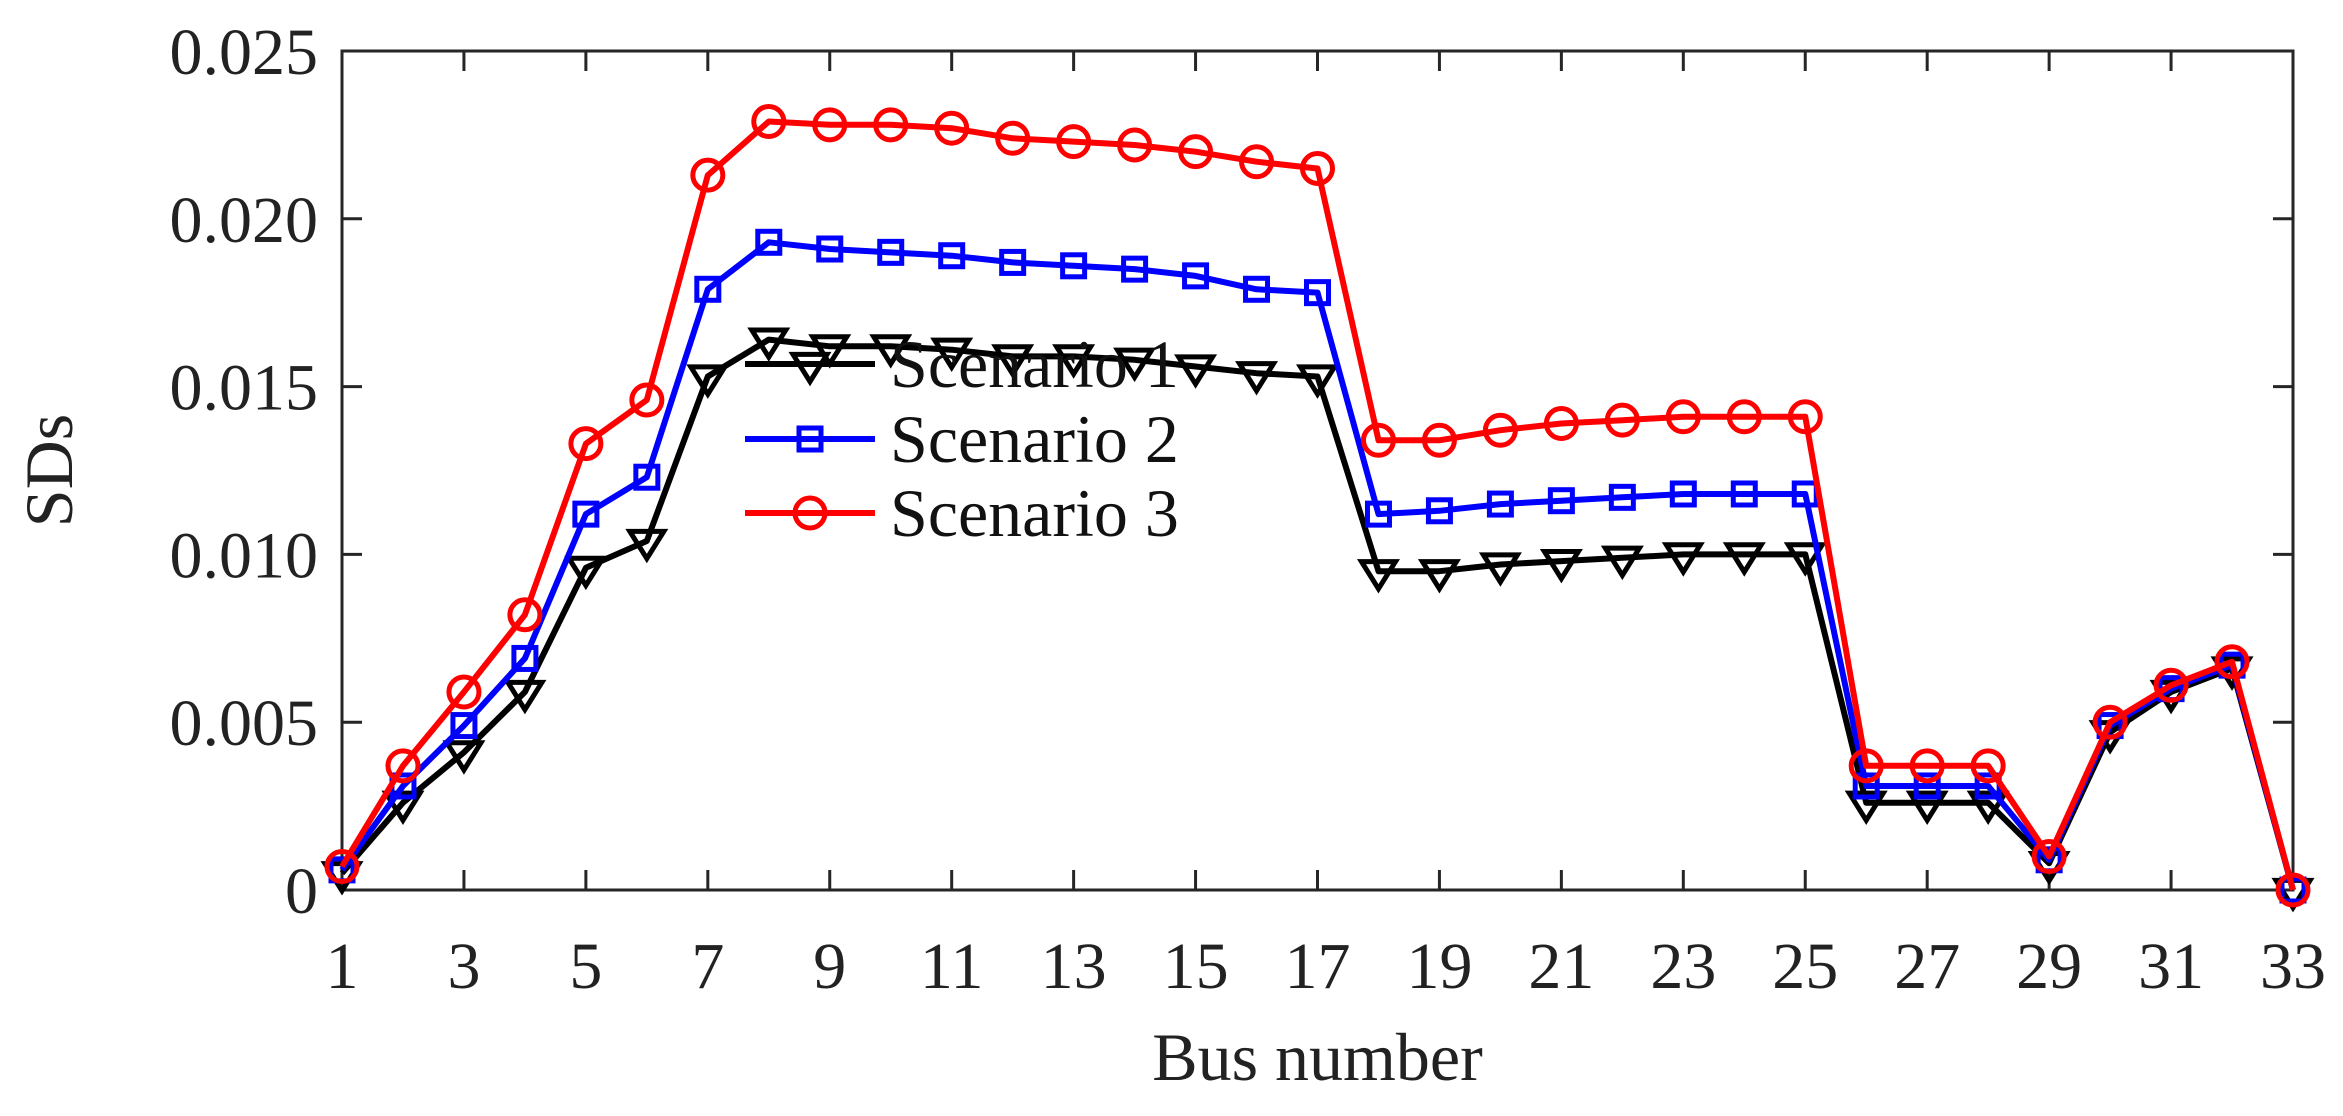 Image resolution: width=2343 pixels, height=1116 pixels. What do you see at coordinates (1805, 966) in the screenshot?
I see `x-tick-label: 25` at bounding box center [1805, 966].